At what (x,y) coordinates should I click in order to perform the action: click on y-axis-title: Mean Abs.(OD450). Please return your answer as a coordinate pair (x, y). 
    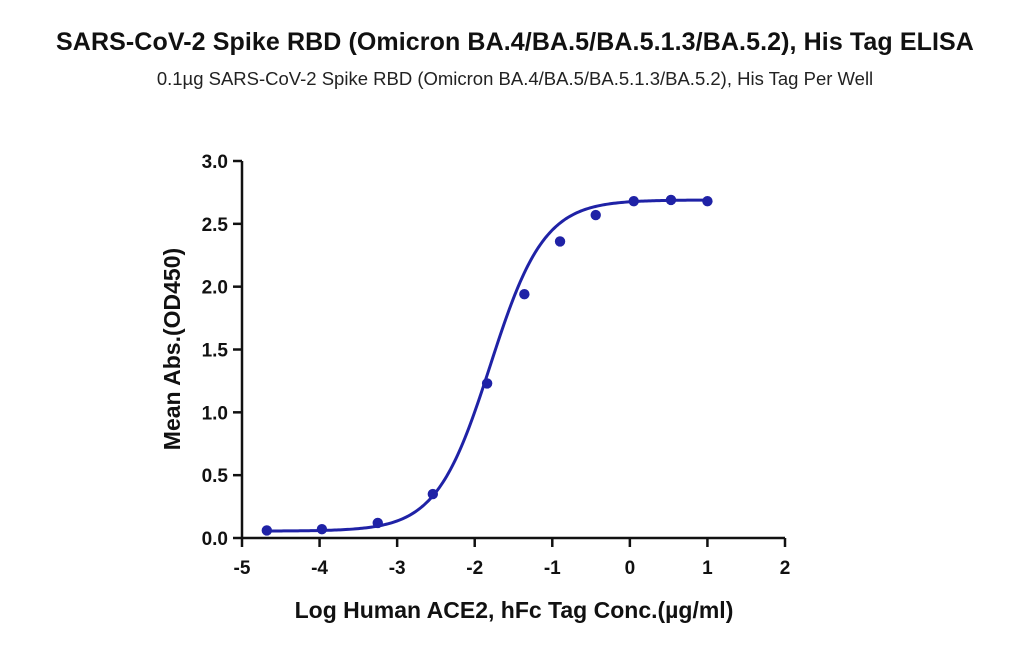
    Looking at the image, I should click on (172, 349).